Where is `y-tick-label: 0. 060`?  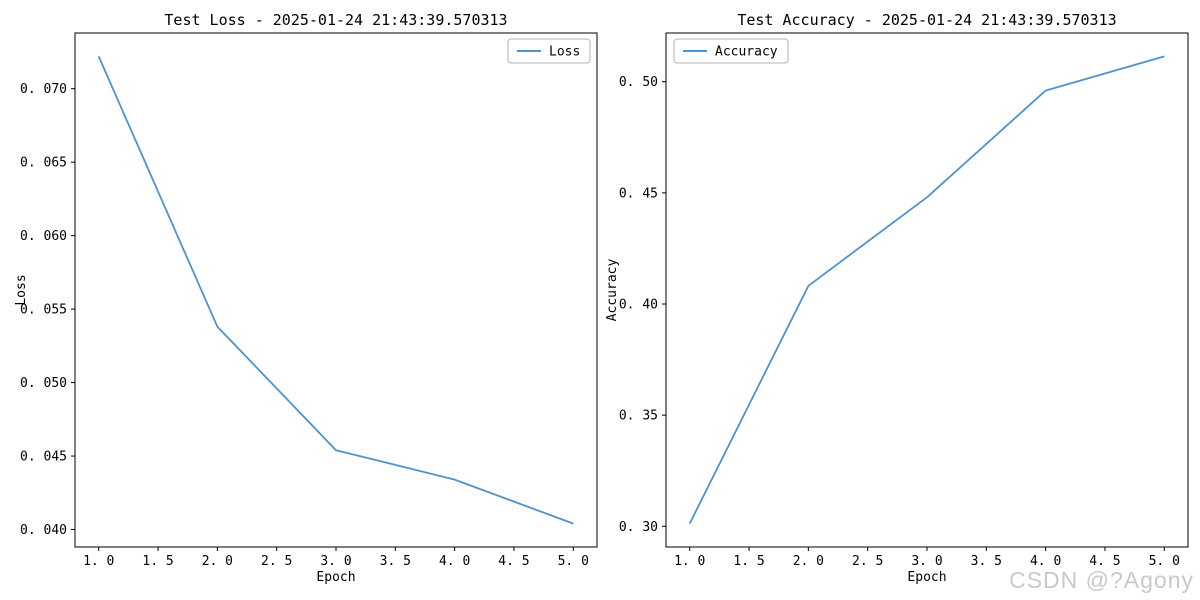 y-tick-label: 0. 060 is located at coordinates (43, 236).